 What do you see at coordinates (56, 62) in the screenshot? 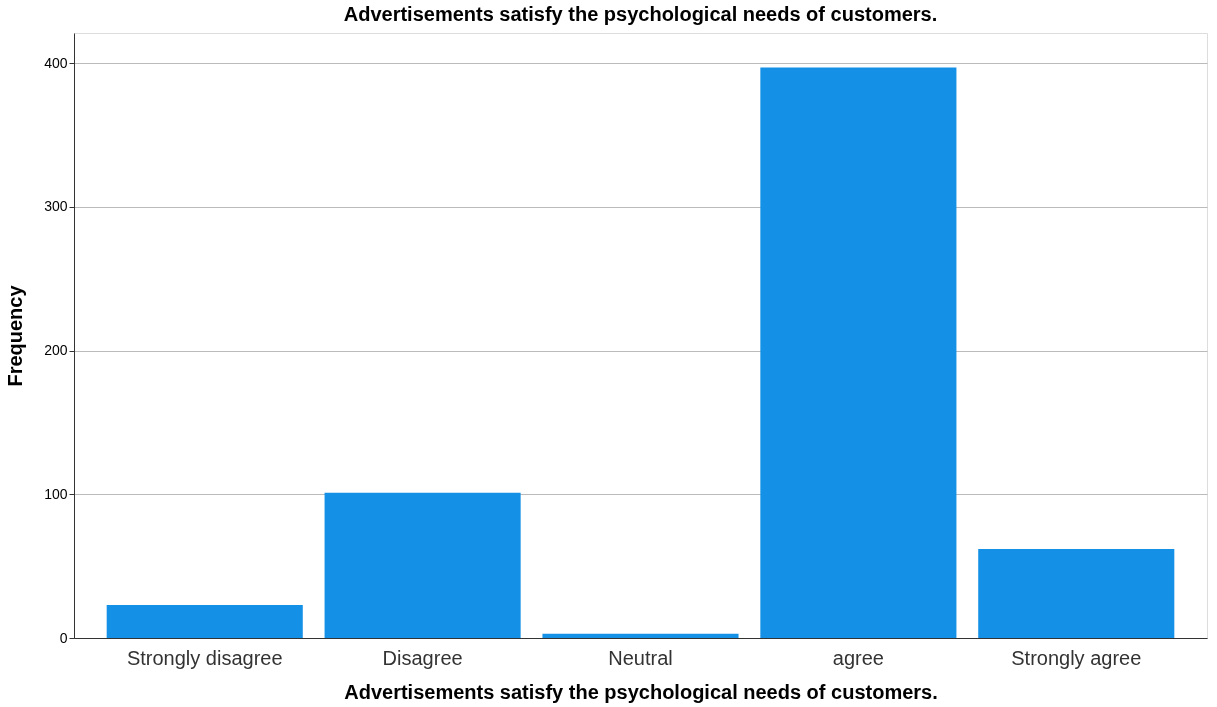
I see `y-tick-label: 400` at bounding box center [56, 62].